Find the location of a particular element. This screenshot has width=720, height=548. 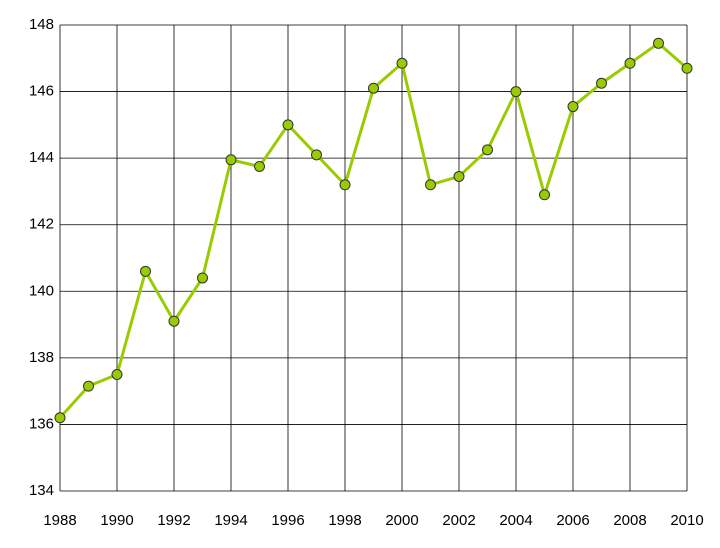

x-tick-label: 2002 is located at coordinates (458, 520).